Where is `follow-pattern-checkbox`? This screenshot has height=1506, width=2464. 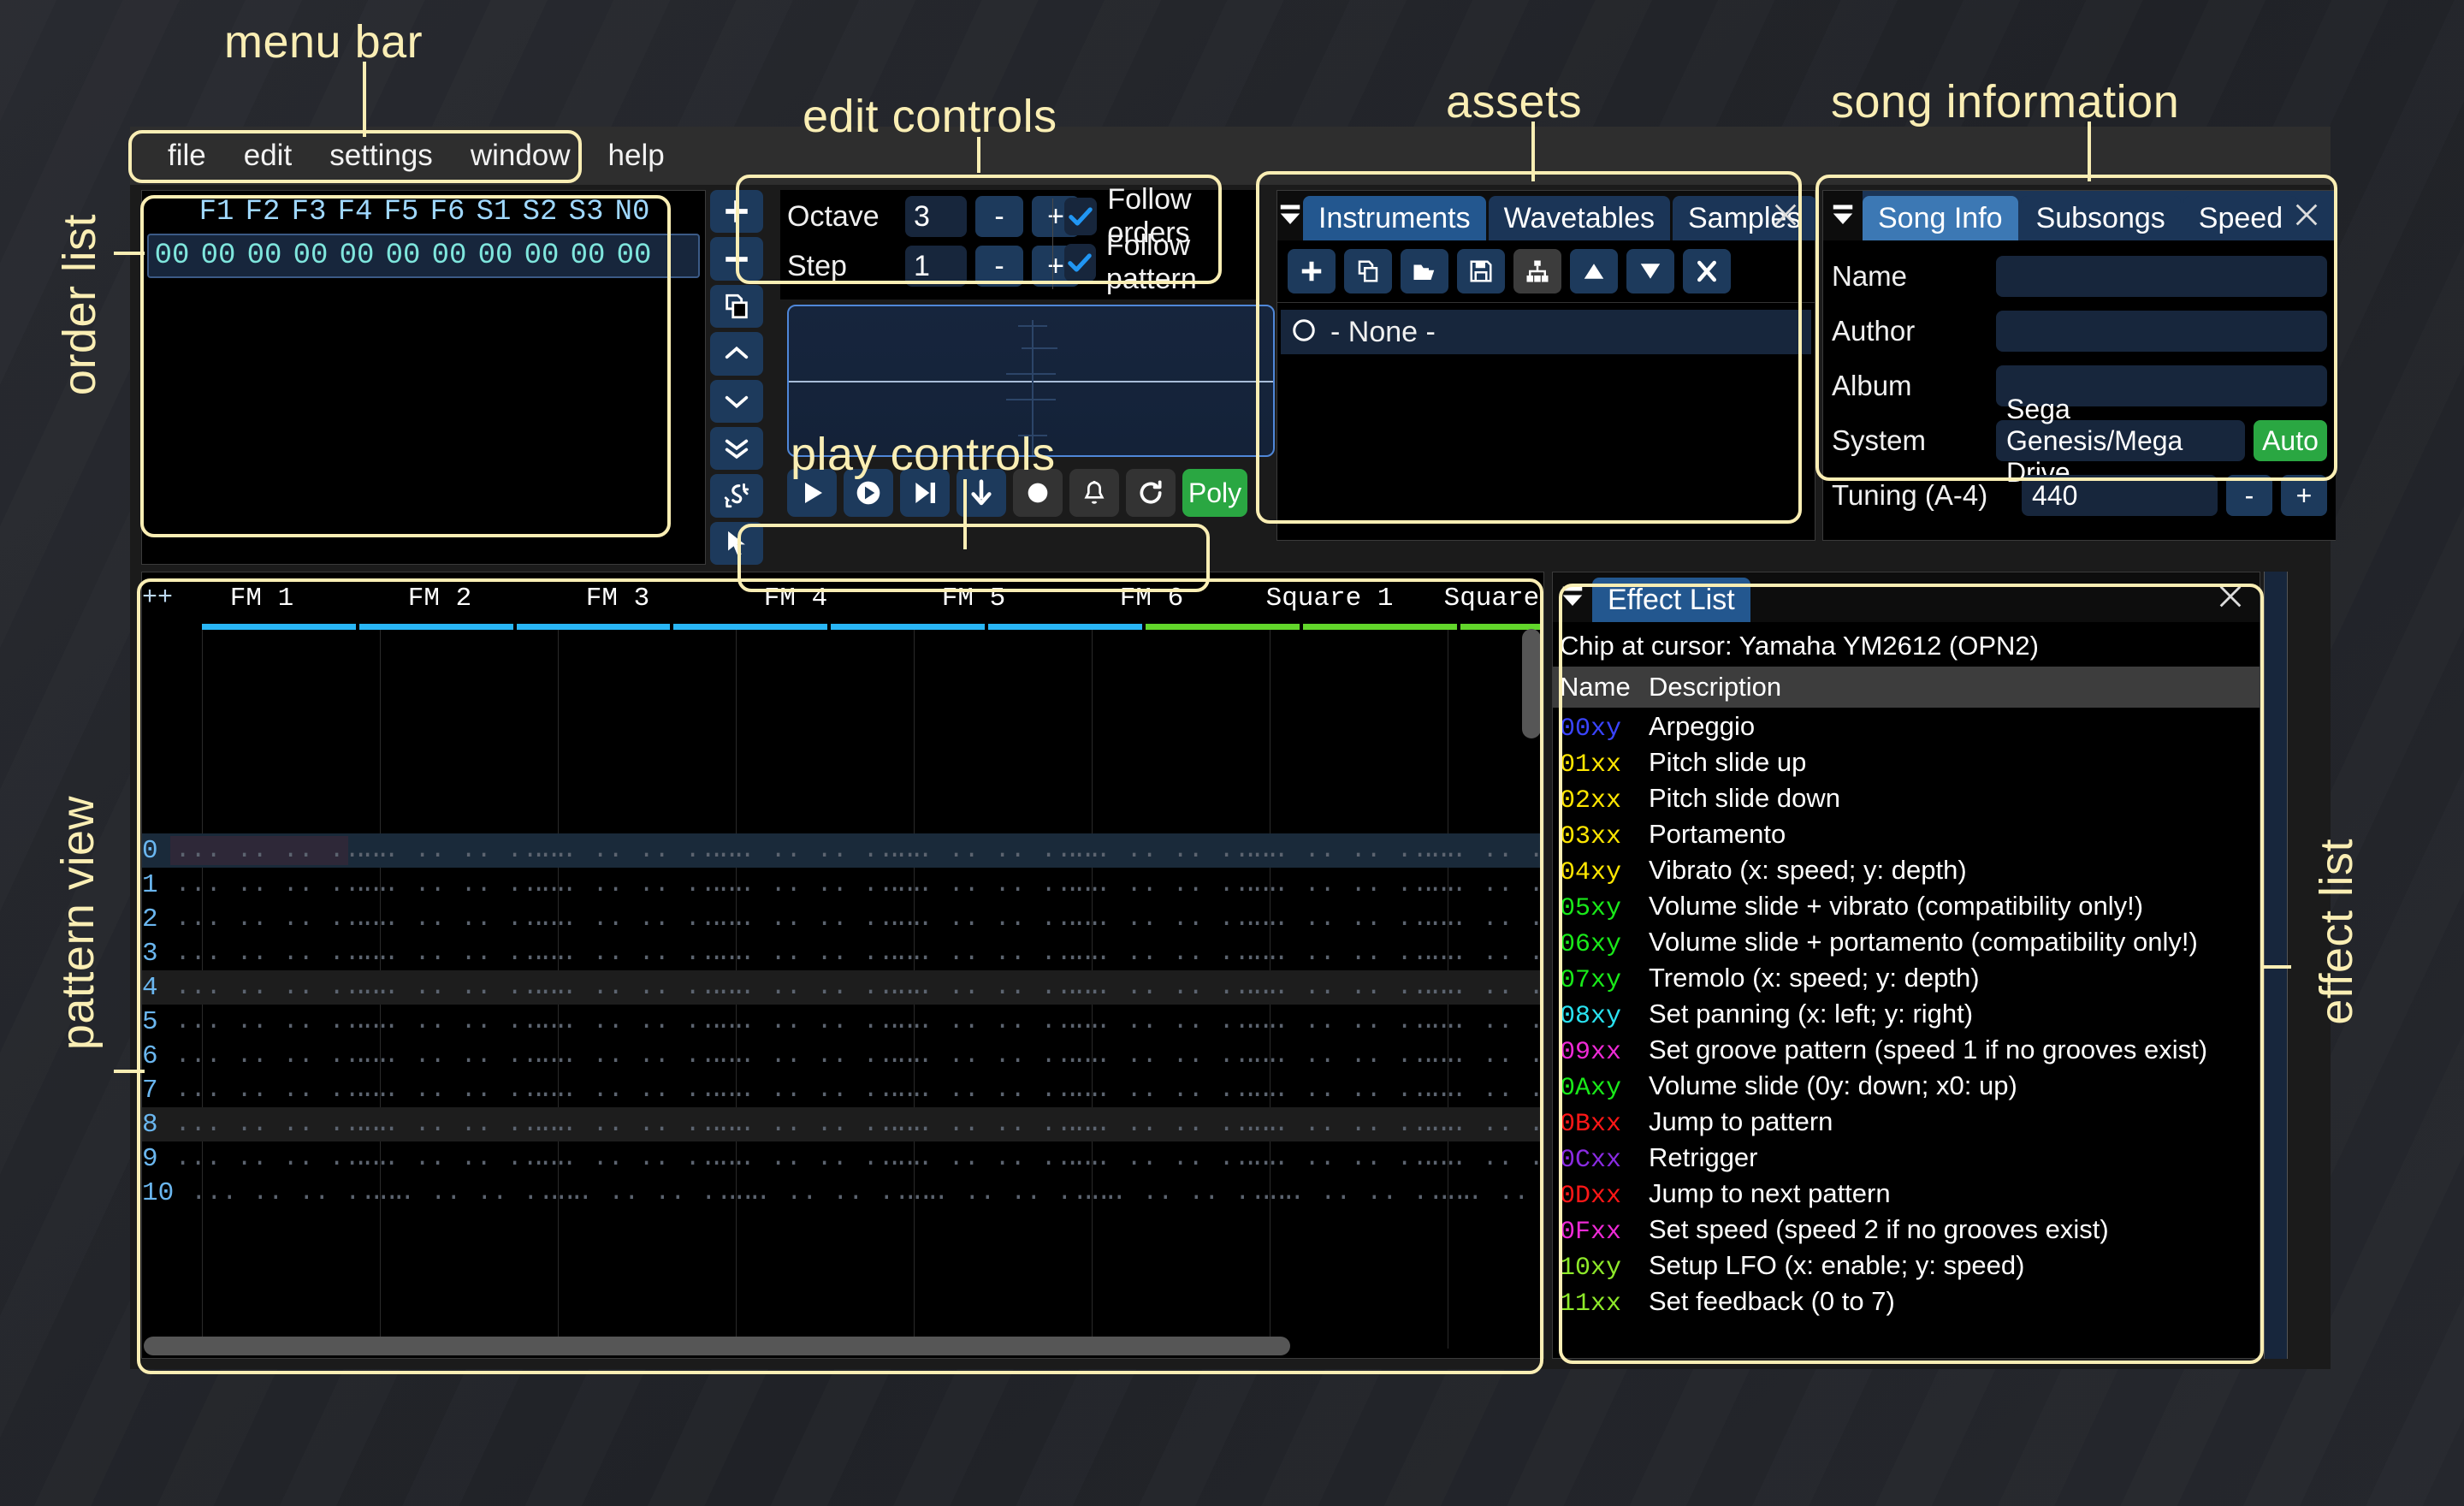 follow-pattern-checkbox is located at coordinates (1080, 263).